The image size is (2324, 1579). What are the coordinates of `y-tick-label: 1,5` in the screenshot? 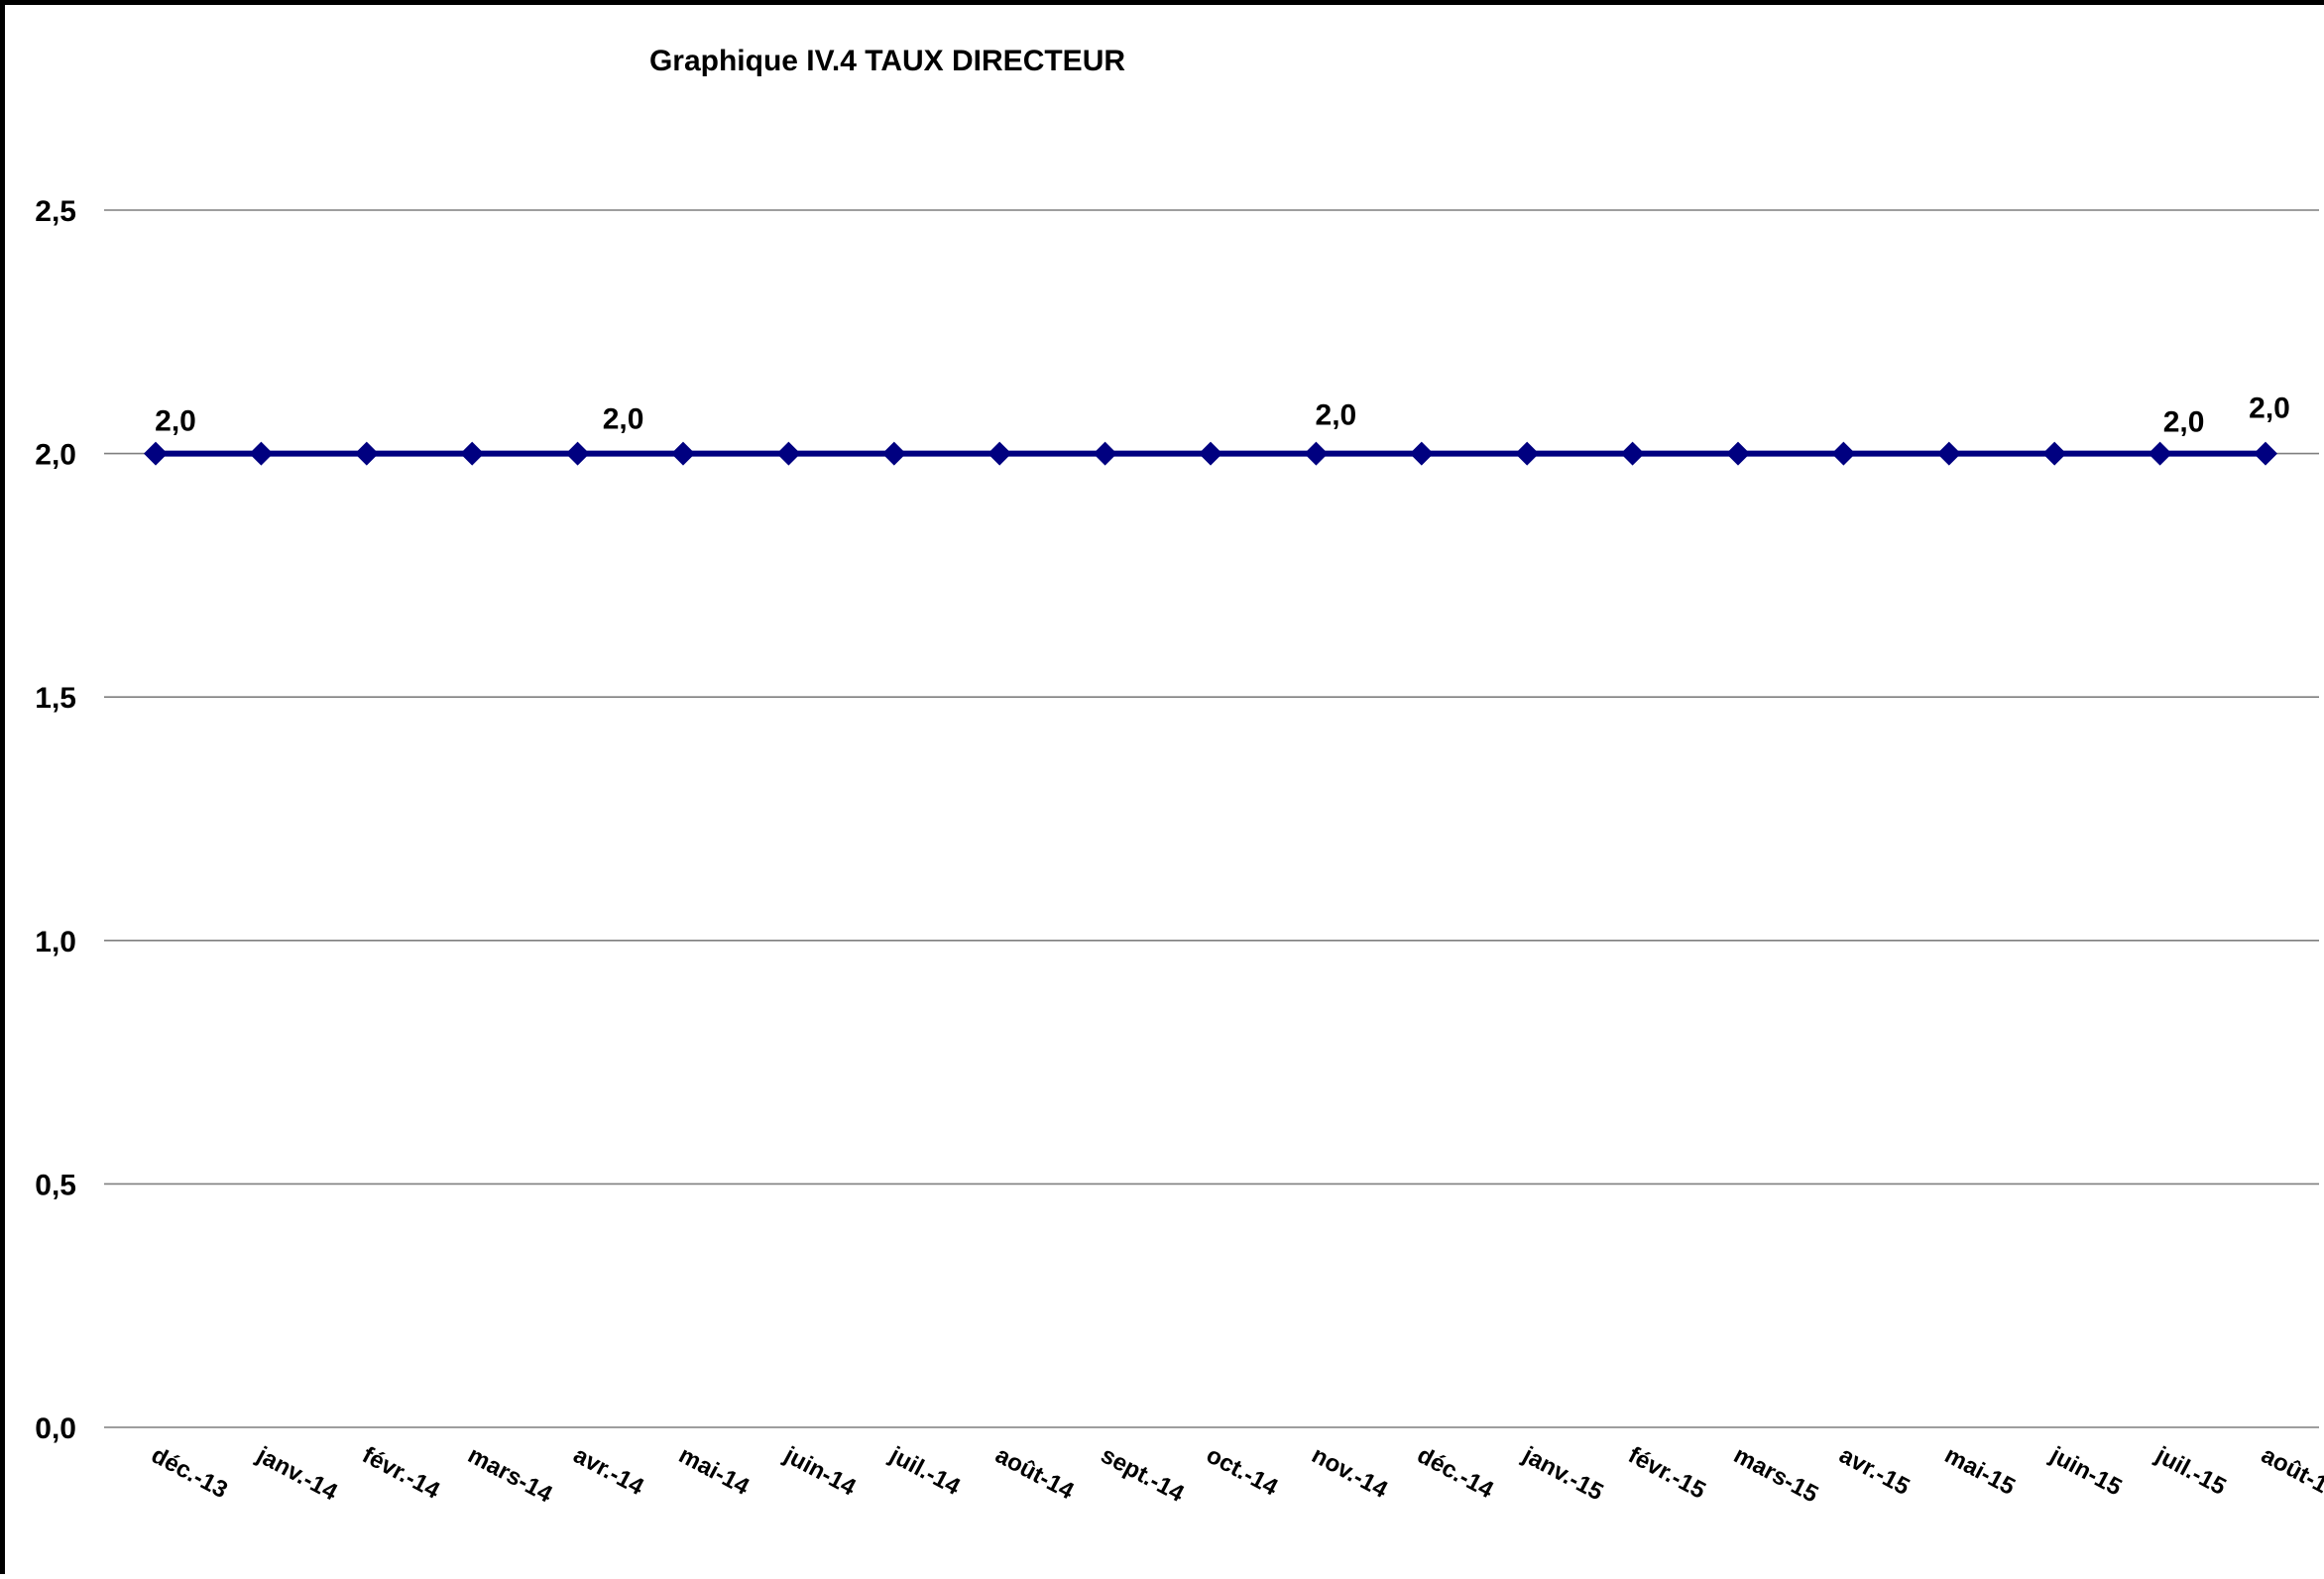 It's located at (55, 698).